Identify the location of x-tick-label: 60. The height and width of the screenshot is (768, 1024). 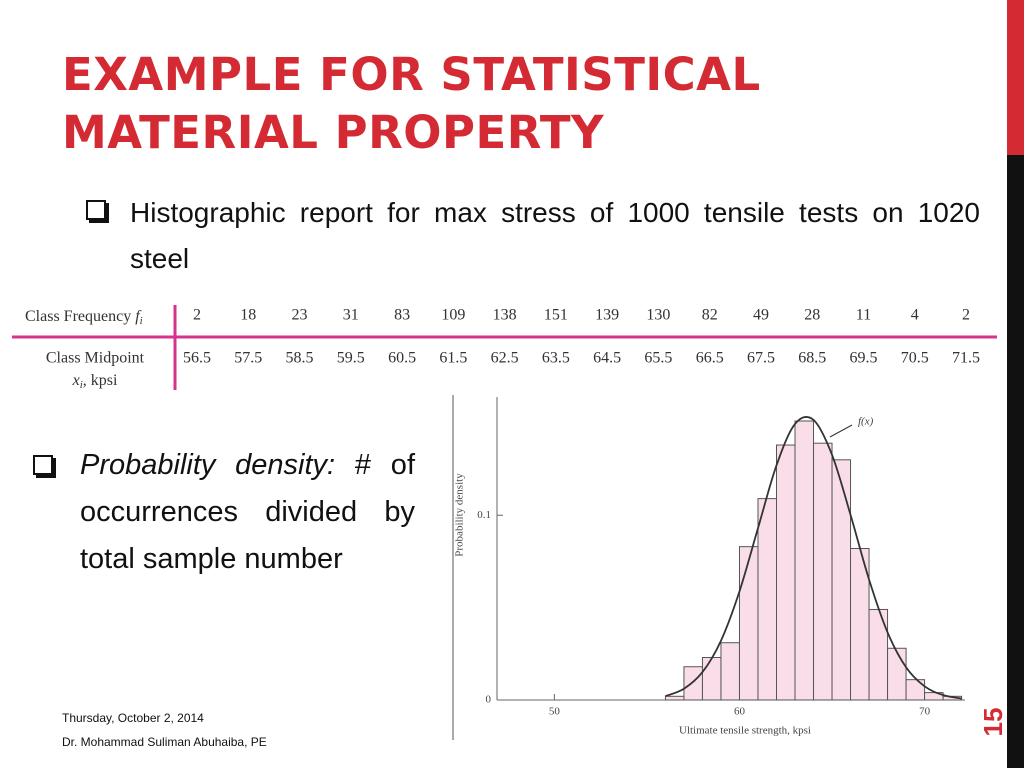
(740, 712).